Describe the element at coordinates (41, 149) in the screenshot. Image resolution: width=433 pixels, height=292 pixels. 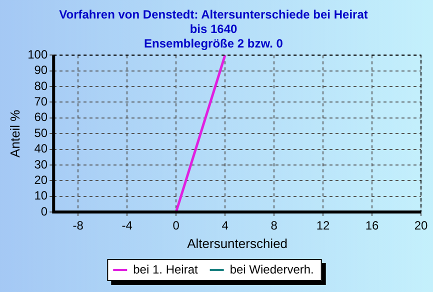
I see `y-tick-label: 40` at that location.